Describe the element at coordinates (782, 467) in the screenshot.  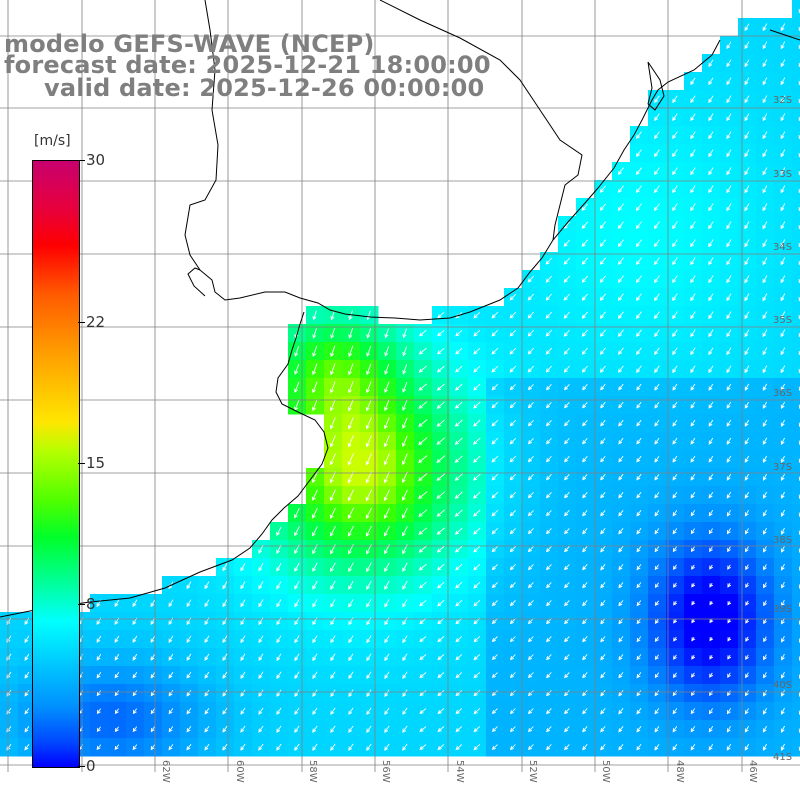
I see `latitude-label: 37S` at that location.